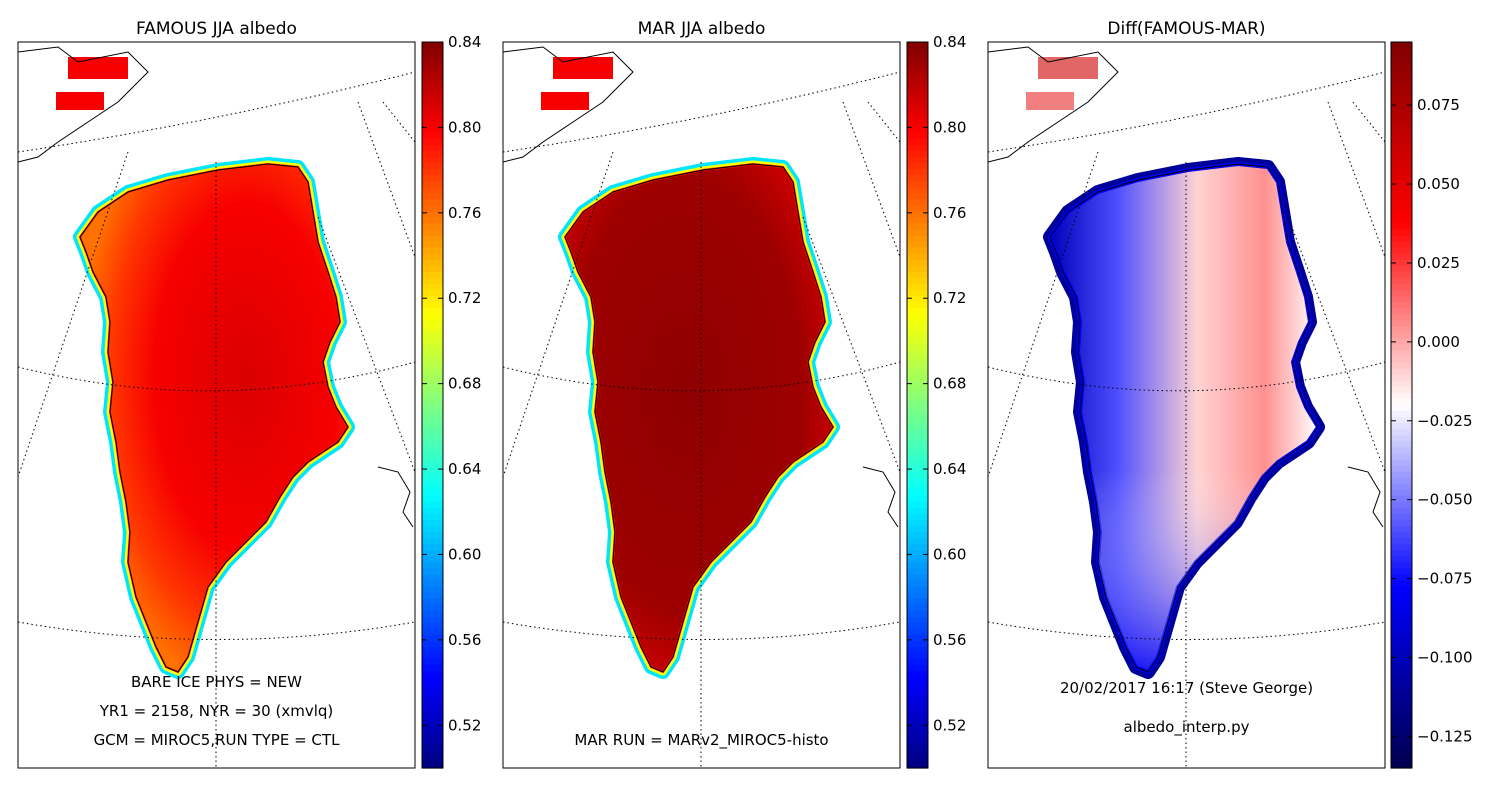 This screenshot has height=810, width=1496. What do you see at coordinates (1187, 727) in the screenshot?
I see `panel-annotation: albedo_interp.py` at bounding box center [1187, 727].